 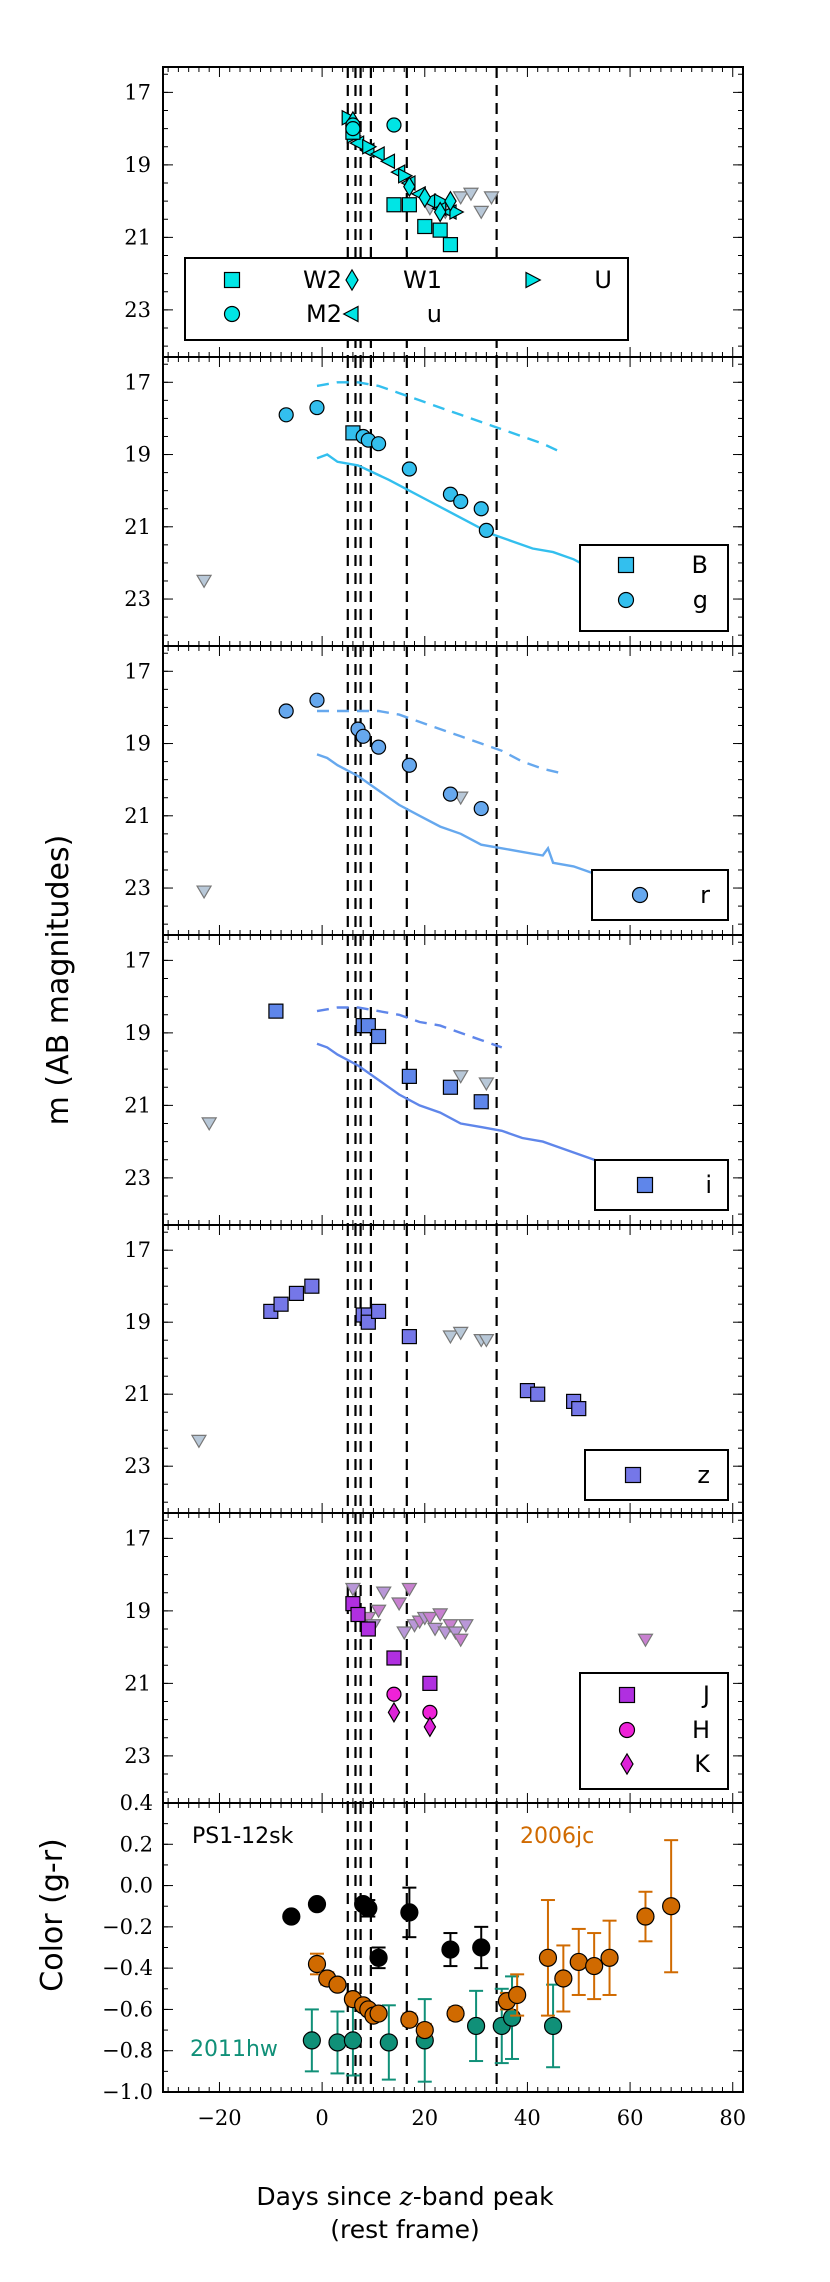 What do you see at coordinates (705, 1695) in the screenshot?
I see `legend-label-J: J` at bounding box center [705, 1695].